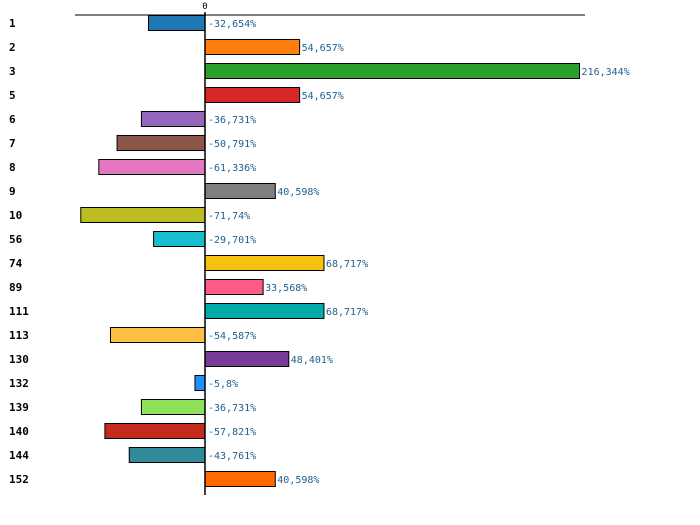 The image size is (700, 525). I want to click on category-label: 8, so click(12, 167).